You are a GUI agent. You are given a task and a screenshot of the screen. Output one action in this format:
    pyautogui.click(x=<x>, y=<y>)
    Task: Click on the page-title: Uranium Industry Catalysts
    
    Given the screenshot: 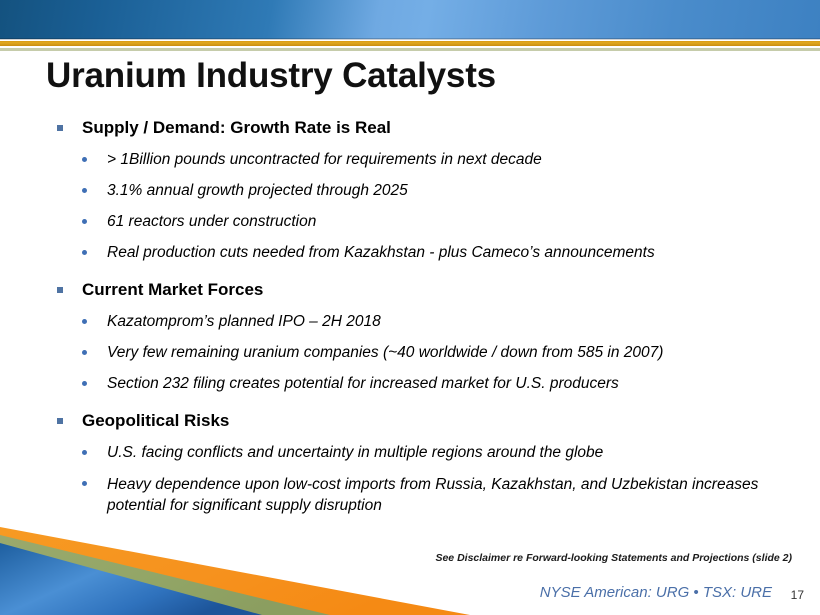 What is the action you would take?
    pyautogui.click(x=271, y=75)
    